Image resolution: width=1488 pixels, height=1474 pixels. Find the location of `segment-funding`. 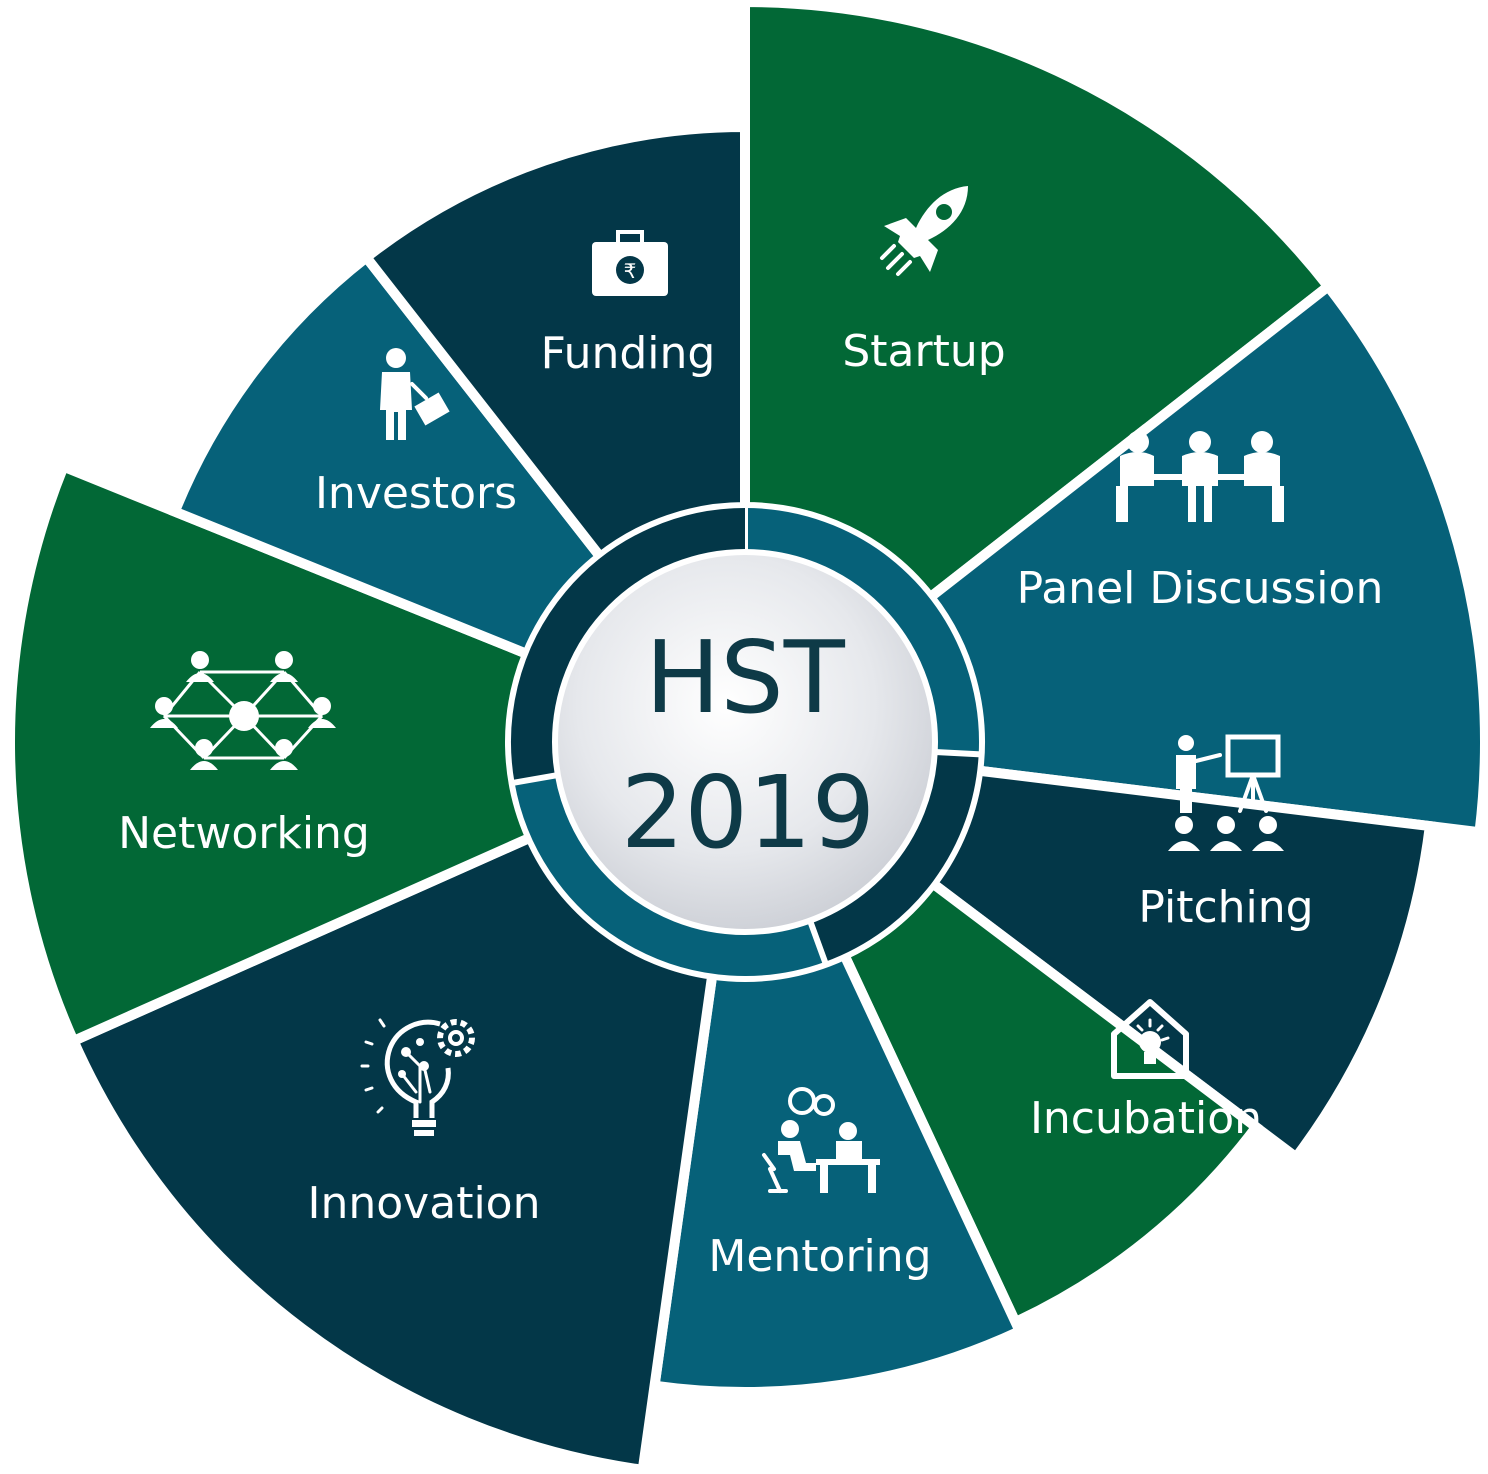

segment-funding is located at coordinates (554, 342).